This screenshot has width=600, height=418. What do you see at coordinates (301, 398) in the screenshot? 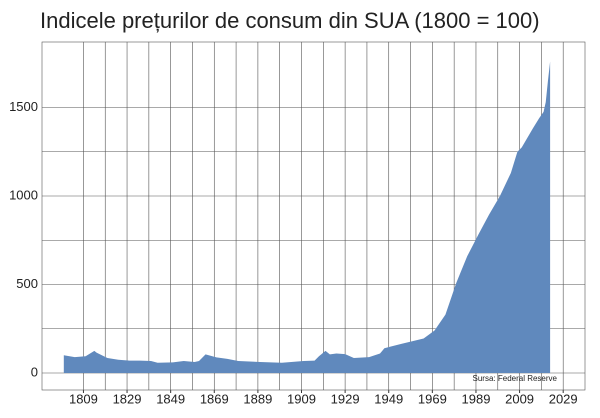
I see `x-tick-label: 1909` at bounding box center [301, 398].